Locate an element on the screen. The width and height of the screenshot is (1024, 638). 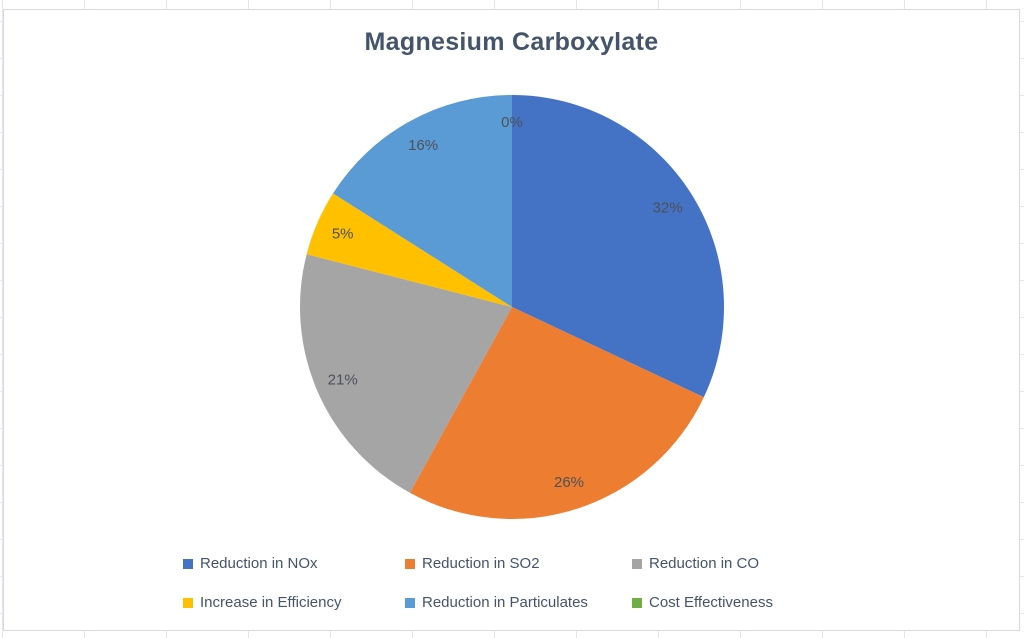
legend-swatch-reduction-in-co is located at coordinates (637, 563).